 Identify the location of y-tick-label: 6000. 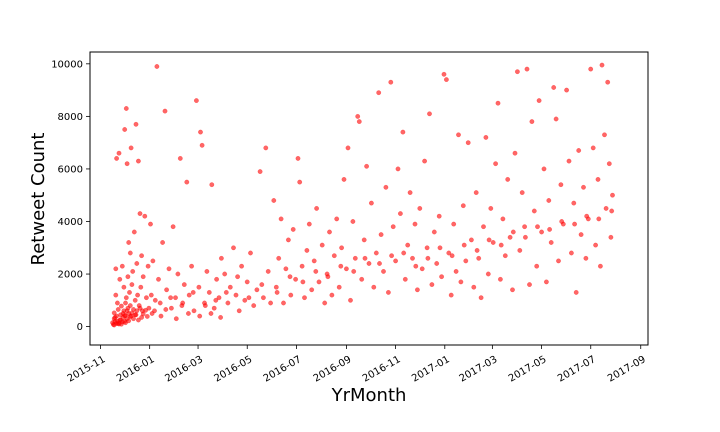
(70, 169).